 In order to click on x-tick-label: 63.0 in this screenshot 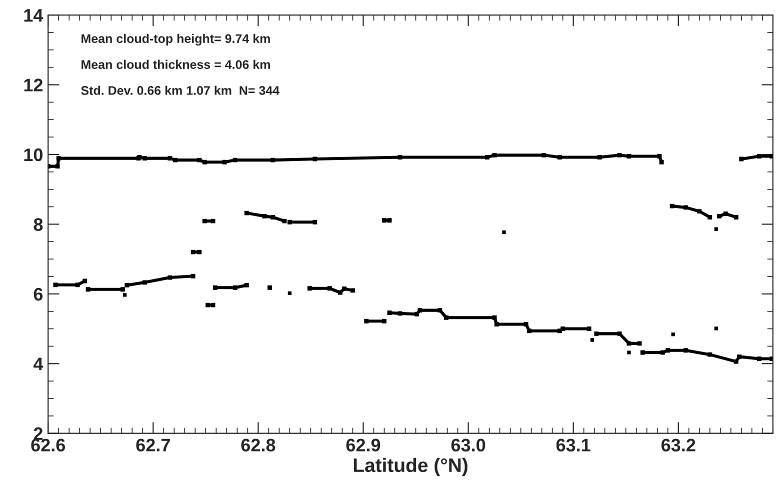, I will do `click(468, 445)`.